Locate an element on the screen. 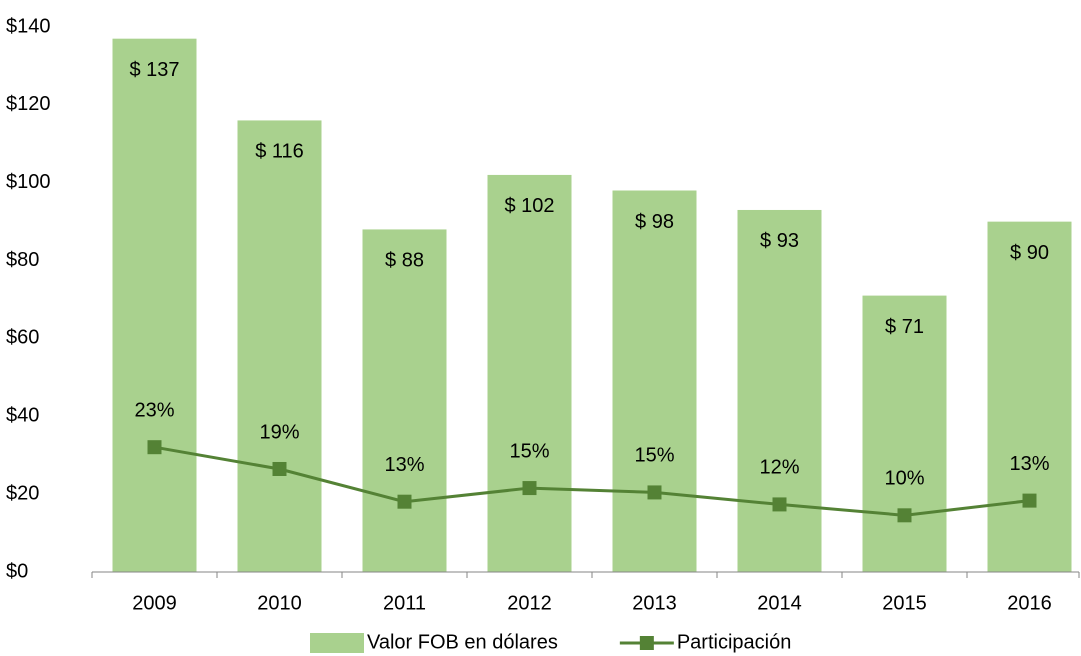 Image resolution: width=1081 pixels, height=656 pixels. x-tick-label: 2014 is located at coordinates (779, 603).